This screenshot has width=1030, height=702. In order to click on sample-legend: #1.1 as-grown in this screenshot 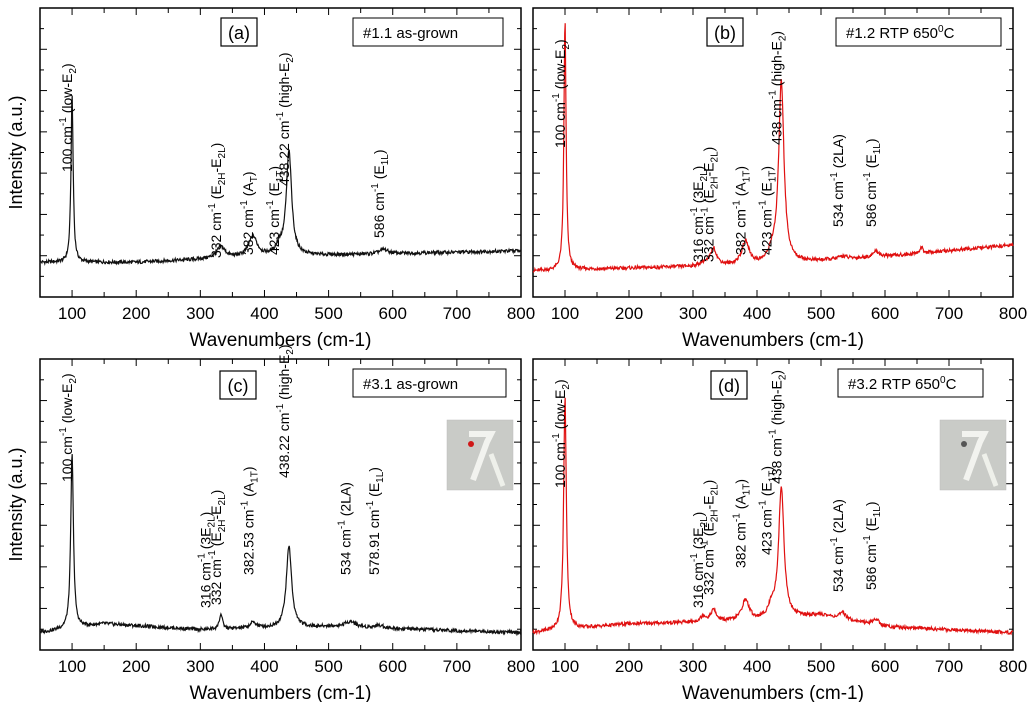, I will do `click(428, 32)`.